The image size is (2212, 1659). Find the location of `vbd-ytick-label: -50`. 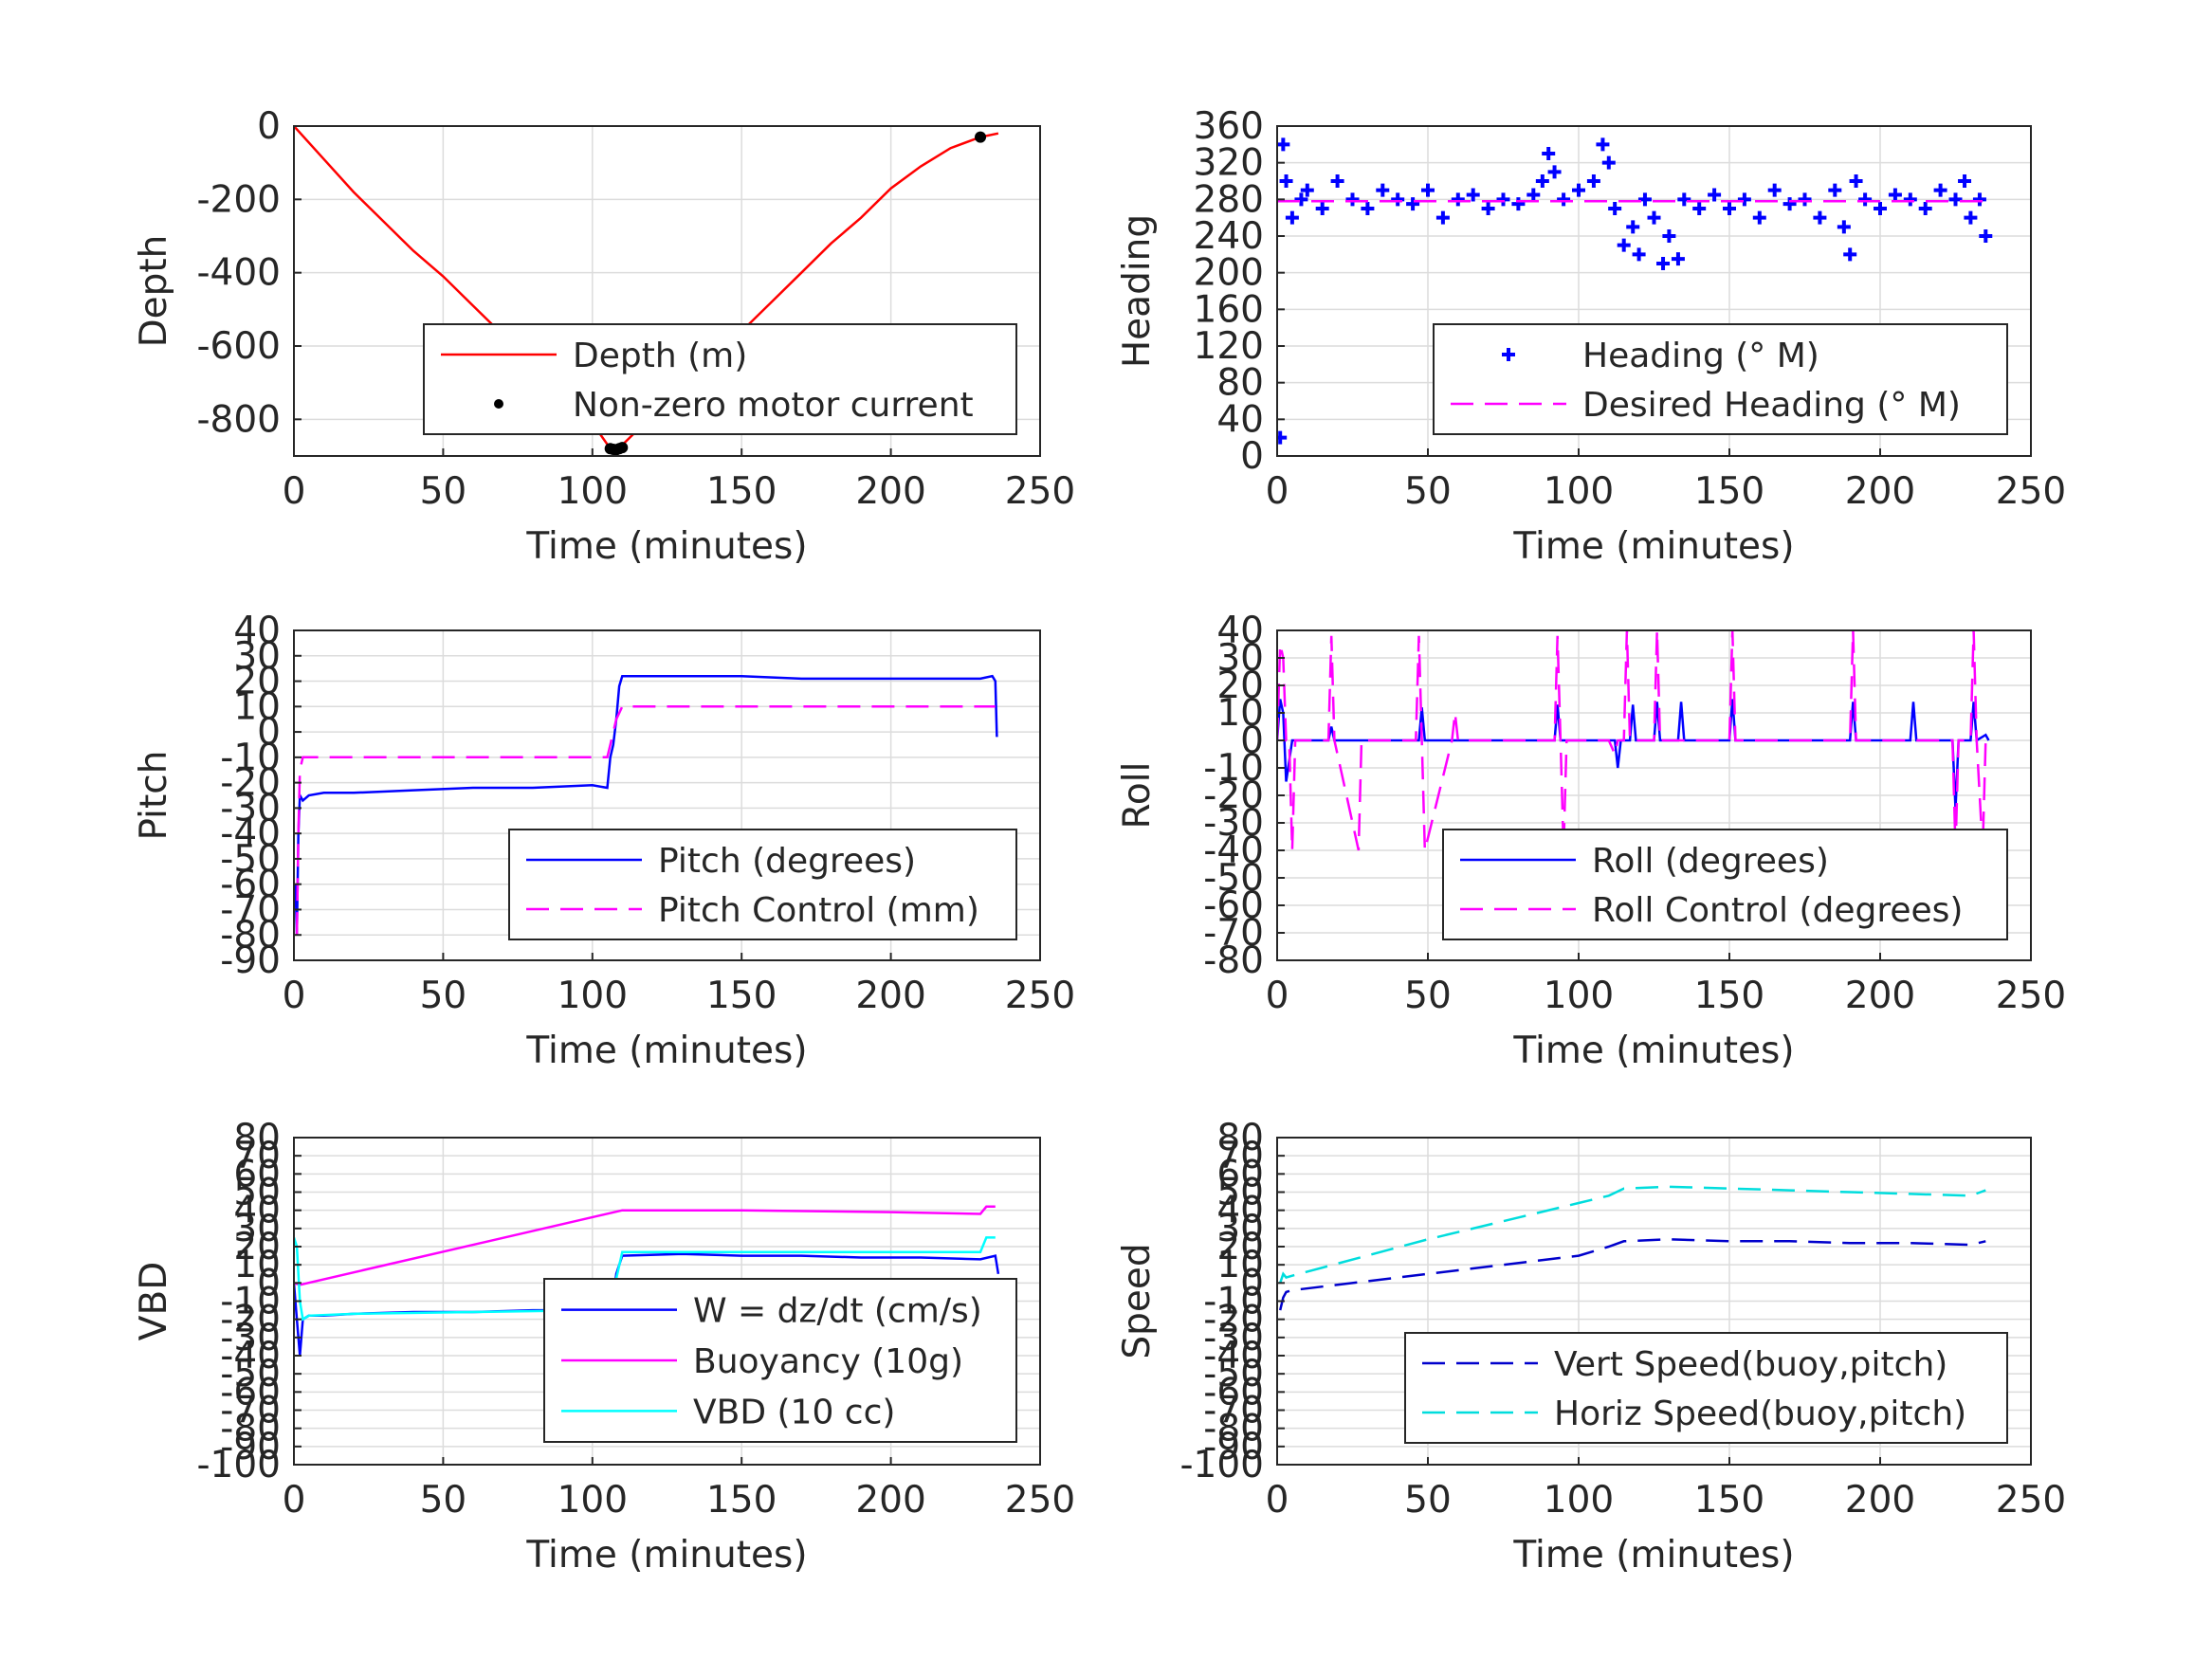

vbd-ytick-label: -50 is located at coordinates (250, 1374).